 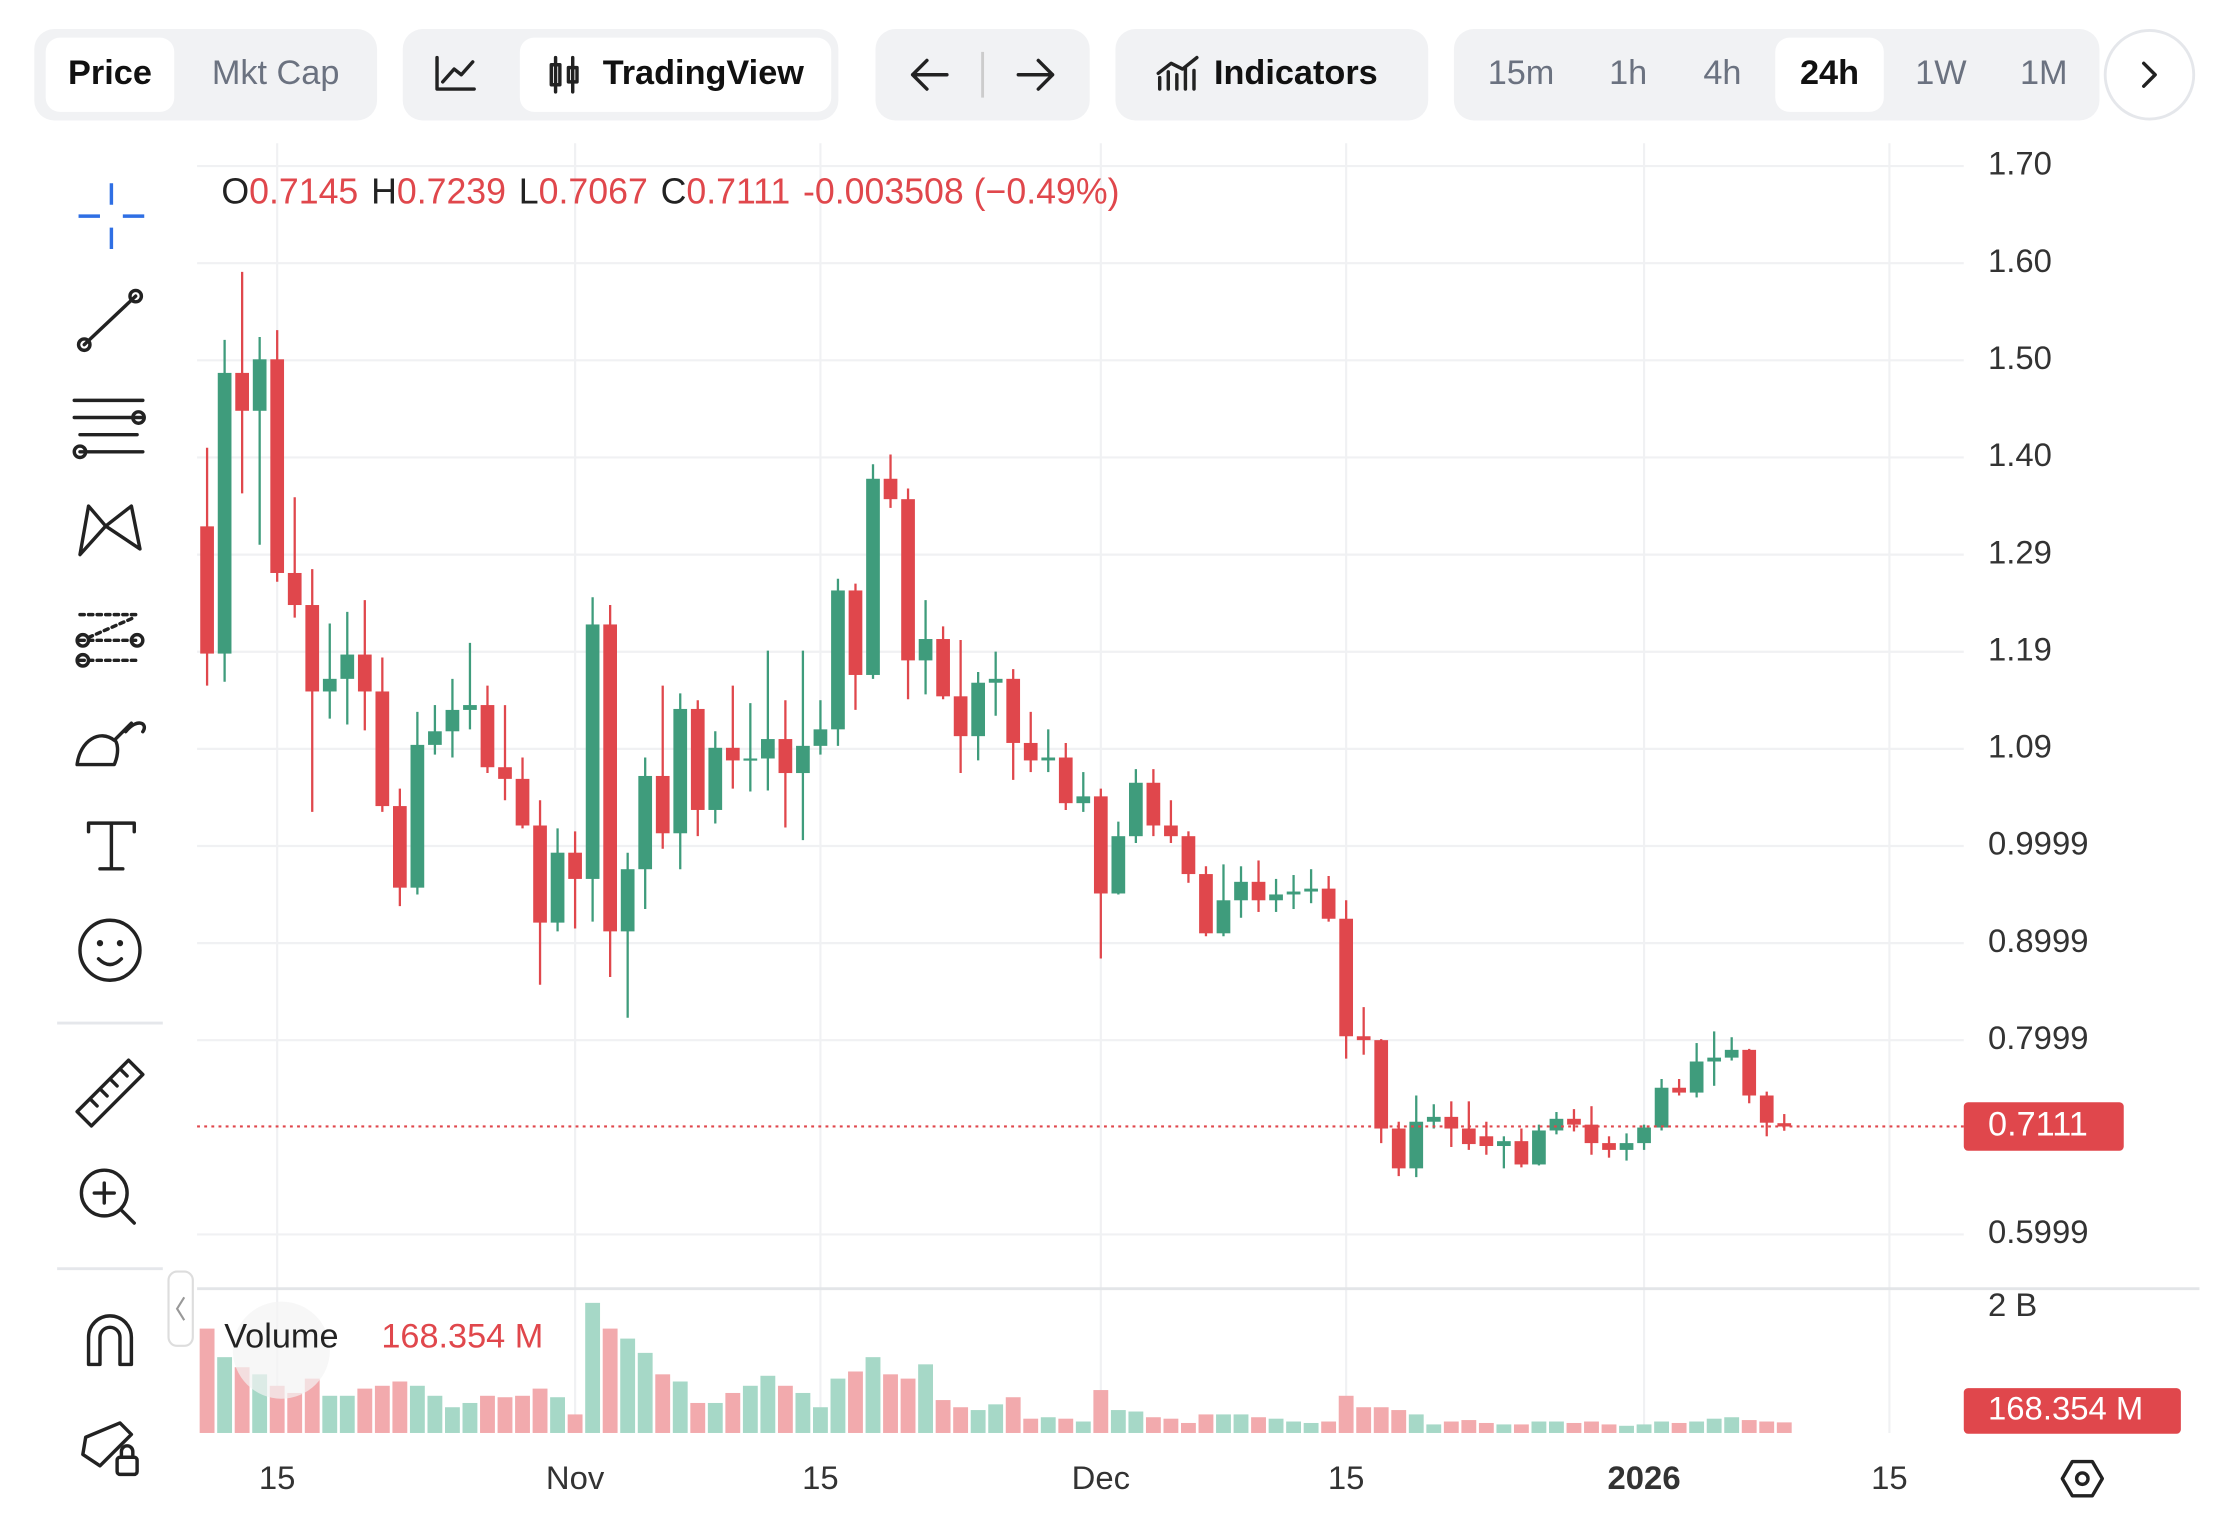 What do you see at coordinates (2044, 73) in the screenshot?
I see `timeframe: 1M` at bounding box center [2044, 73].